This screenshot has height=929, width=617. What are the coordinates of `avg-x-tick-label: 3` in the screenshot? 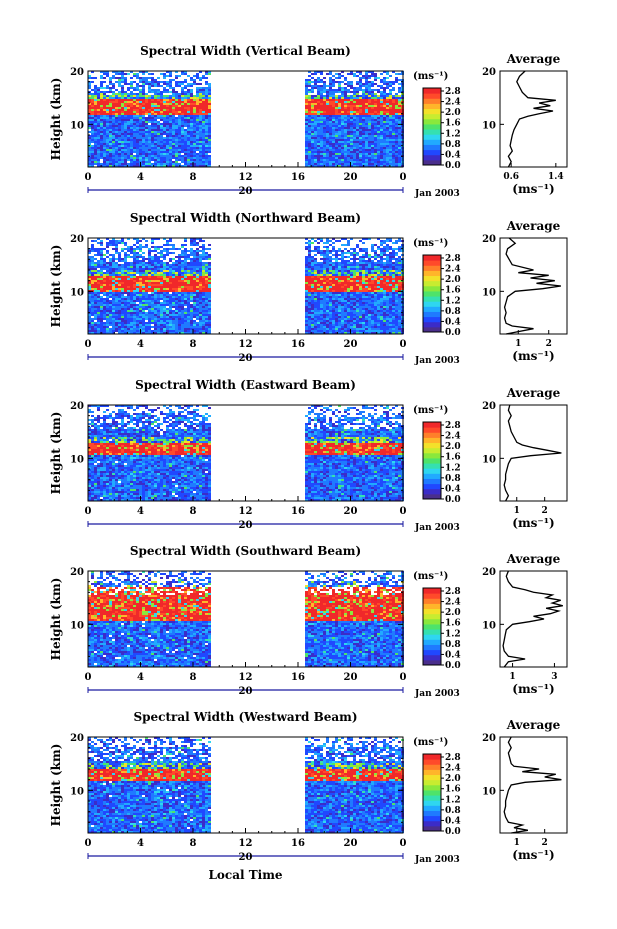 It's located at (554, 677).